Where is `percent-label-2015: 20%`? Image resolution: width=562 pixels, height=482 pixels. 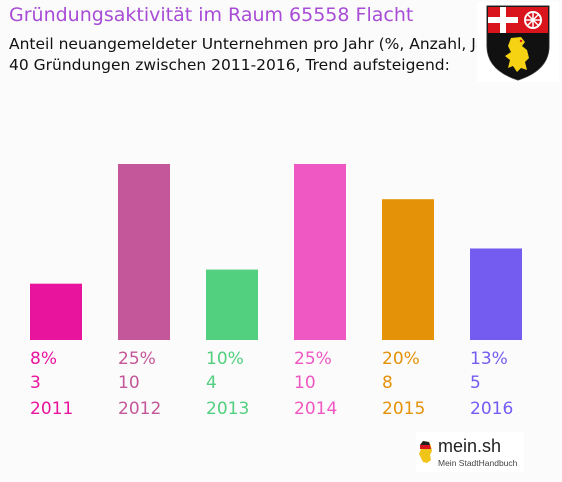
percent-label-2015: 20% is located at coordinates (401, 359).